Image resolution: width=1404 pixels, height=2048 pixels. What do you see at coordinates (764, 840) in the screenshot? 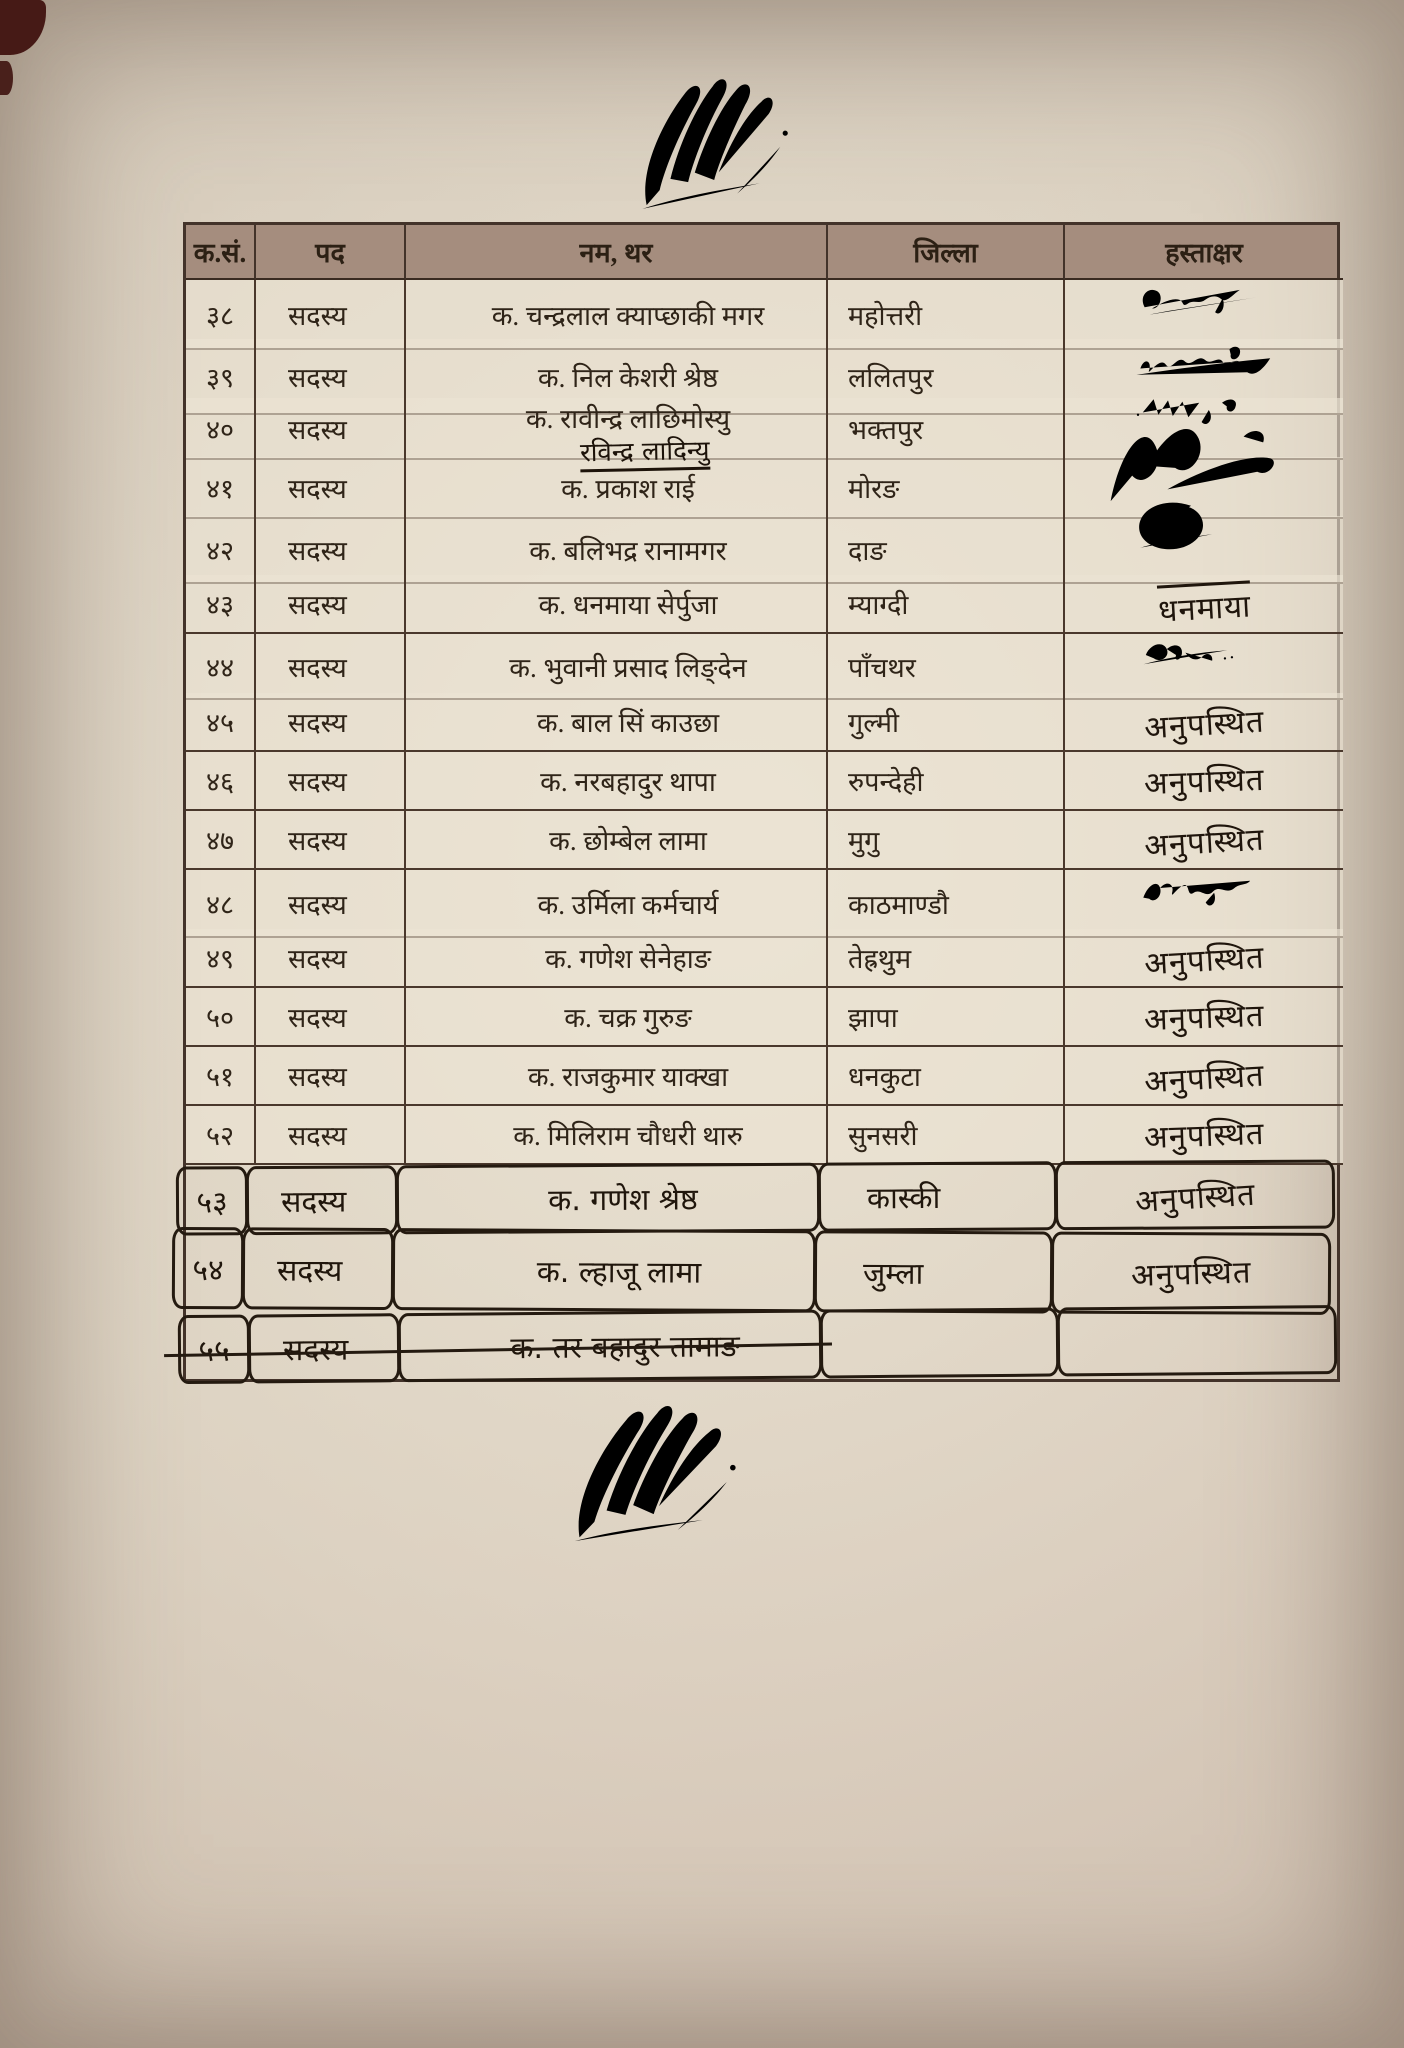
I see `table-row: ४७ सदस्य क. छोम्बेल लामा मुगु अनुपस्थित` at bounding box center [764, 840].